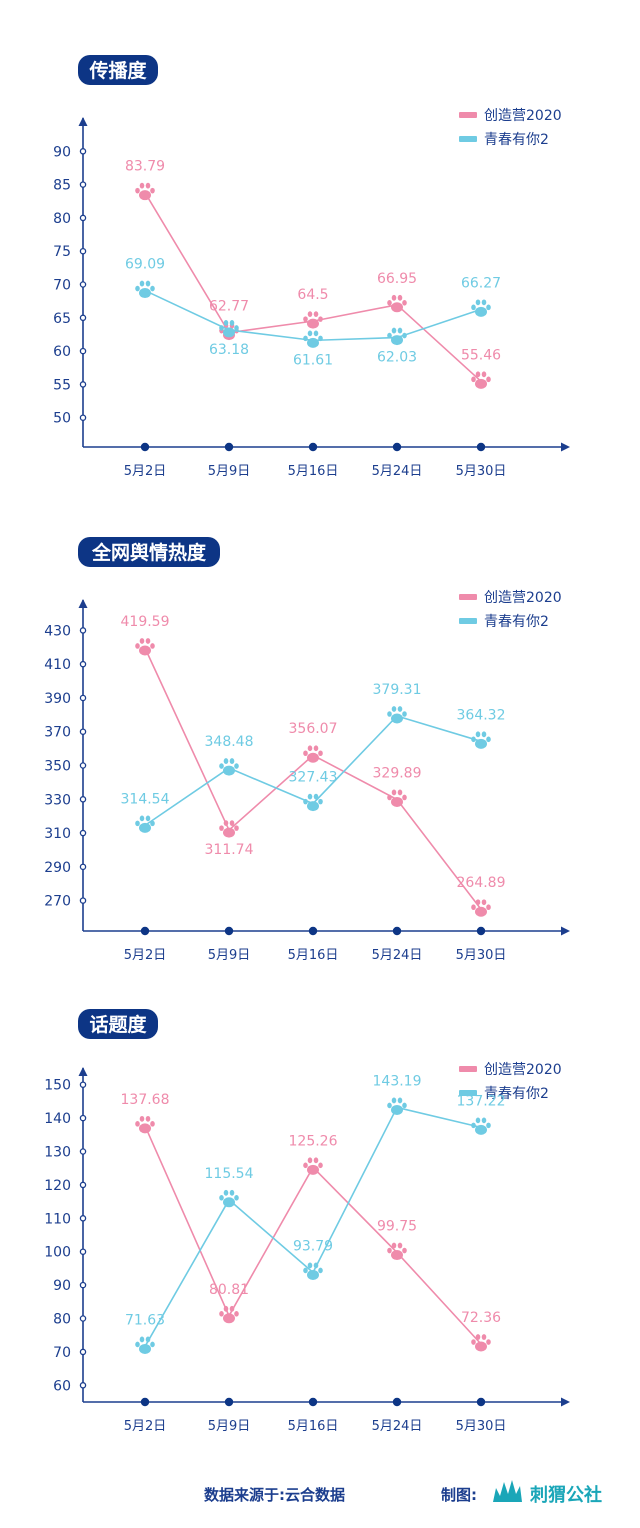 Image resolution: width=640 pixels, height=1528 pixels. I want to click on legend: 创造营2020 青春有你2, so click(510, 128).